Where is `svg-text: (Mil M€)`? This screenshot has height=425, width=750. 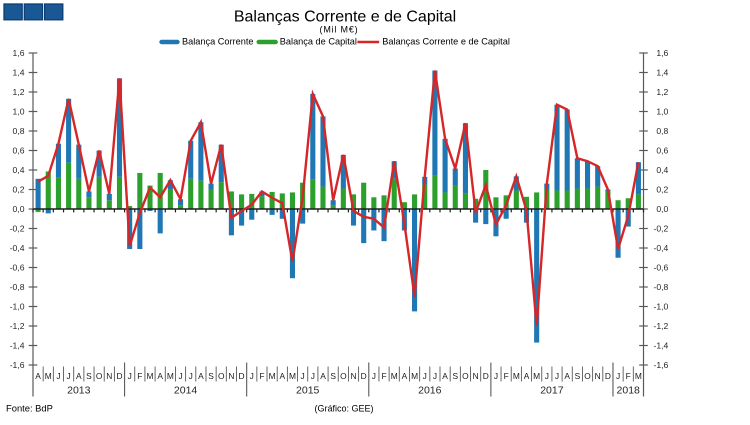
svg-text: (Mil M€) is located at coordinates (339, 30).